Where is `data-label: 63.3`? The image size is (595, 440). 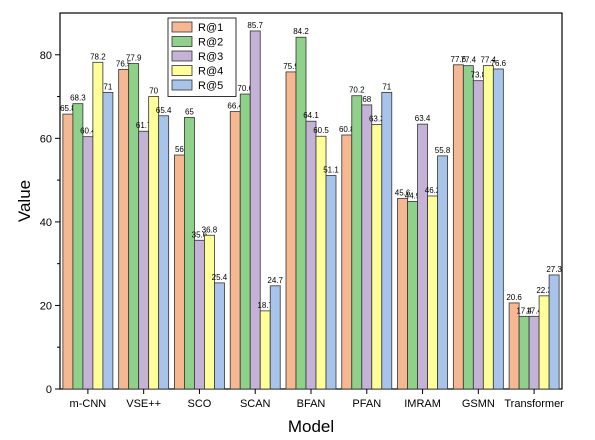
data-label: 63.3 is located at coordinates (377, 119).